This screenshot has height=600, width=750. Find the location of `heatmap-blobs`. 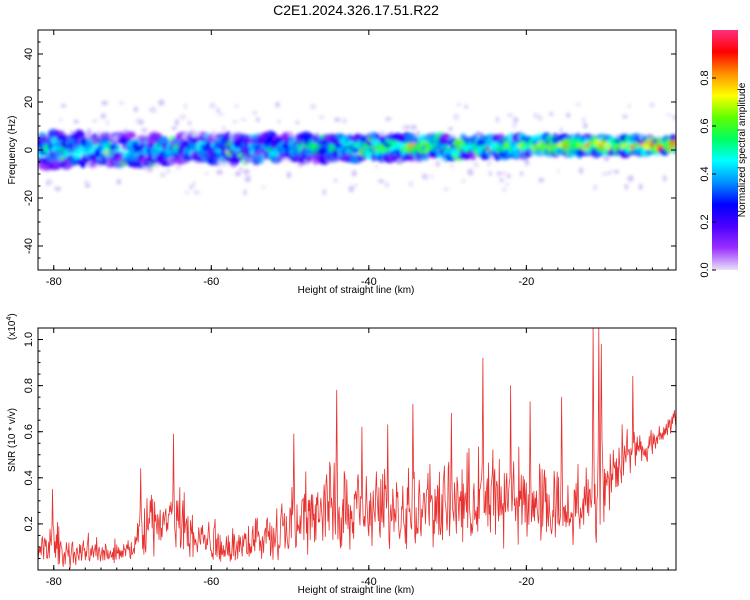

heatmap-blobs is located at coordinates (357, 147).